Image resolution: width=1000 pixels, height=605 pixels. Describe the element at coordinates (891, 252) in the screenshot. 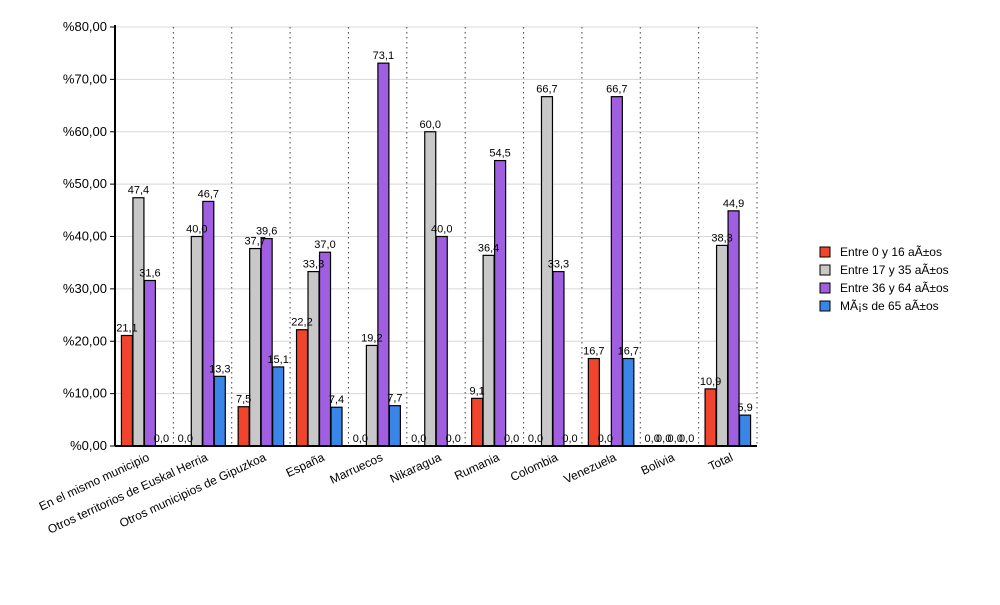

I see `legend-label: Entre 0 y 16 aÃ±os` at that location.